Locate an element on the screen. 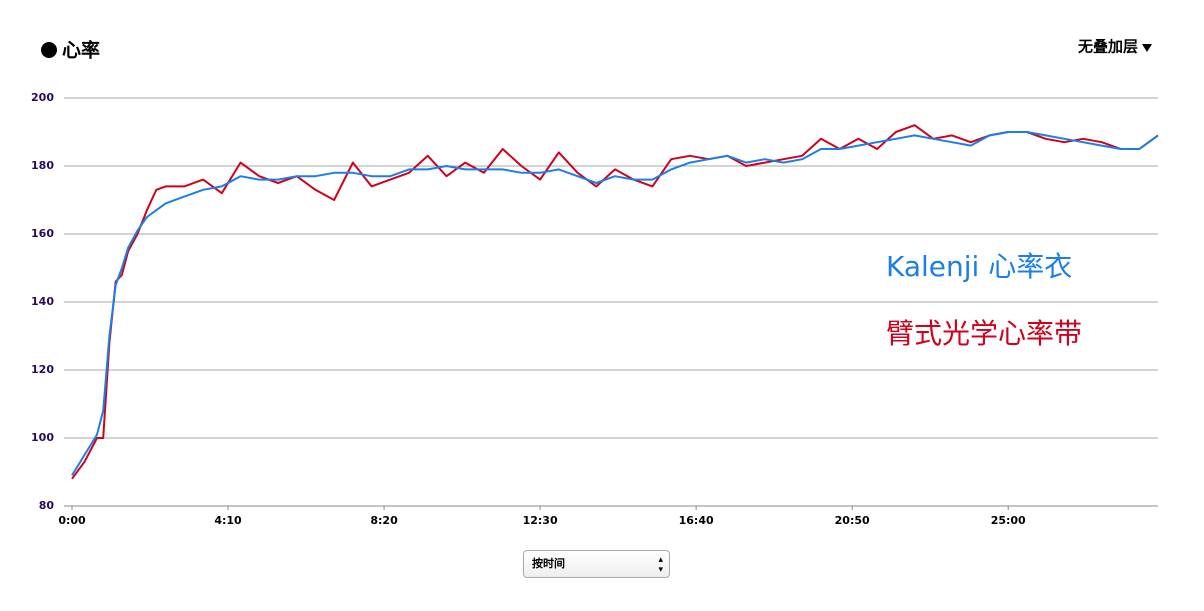 This screenshot has width=1204, height=611. x-tick-label: 25:00 is located at coordinates (1008, 520).